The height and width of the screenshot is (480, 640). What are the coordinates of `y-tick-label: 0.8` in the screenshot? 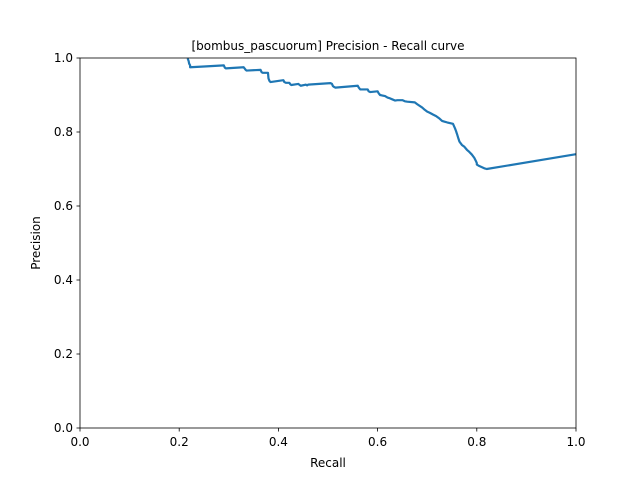 It's located at (63, 132).